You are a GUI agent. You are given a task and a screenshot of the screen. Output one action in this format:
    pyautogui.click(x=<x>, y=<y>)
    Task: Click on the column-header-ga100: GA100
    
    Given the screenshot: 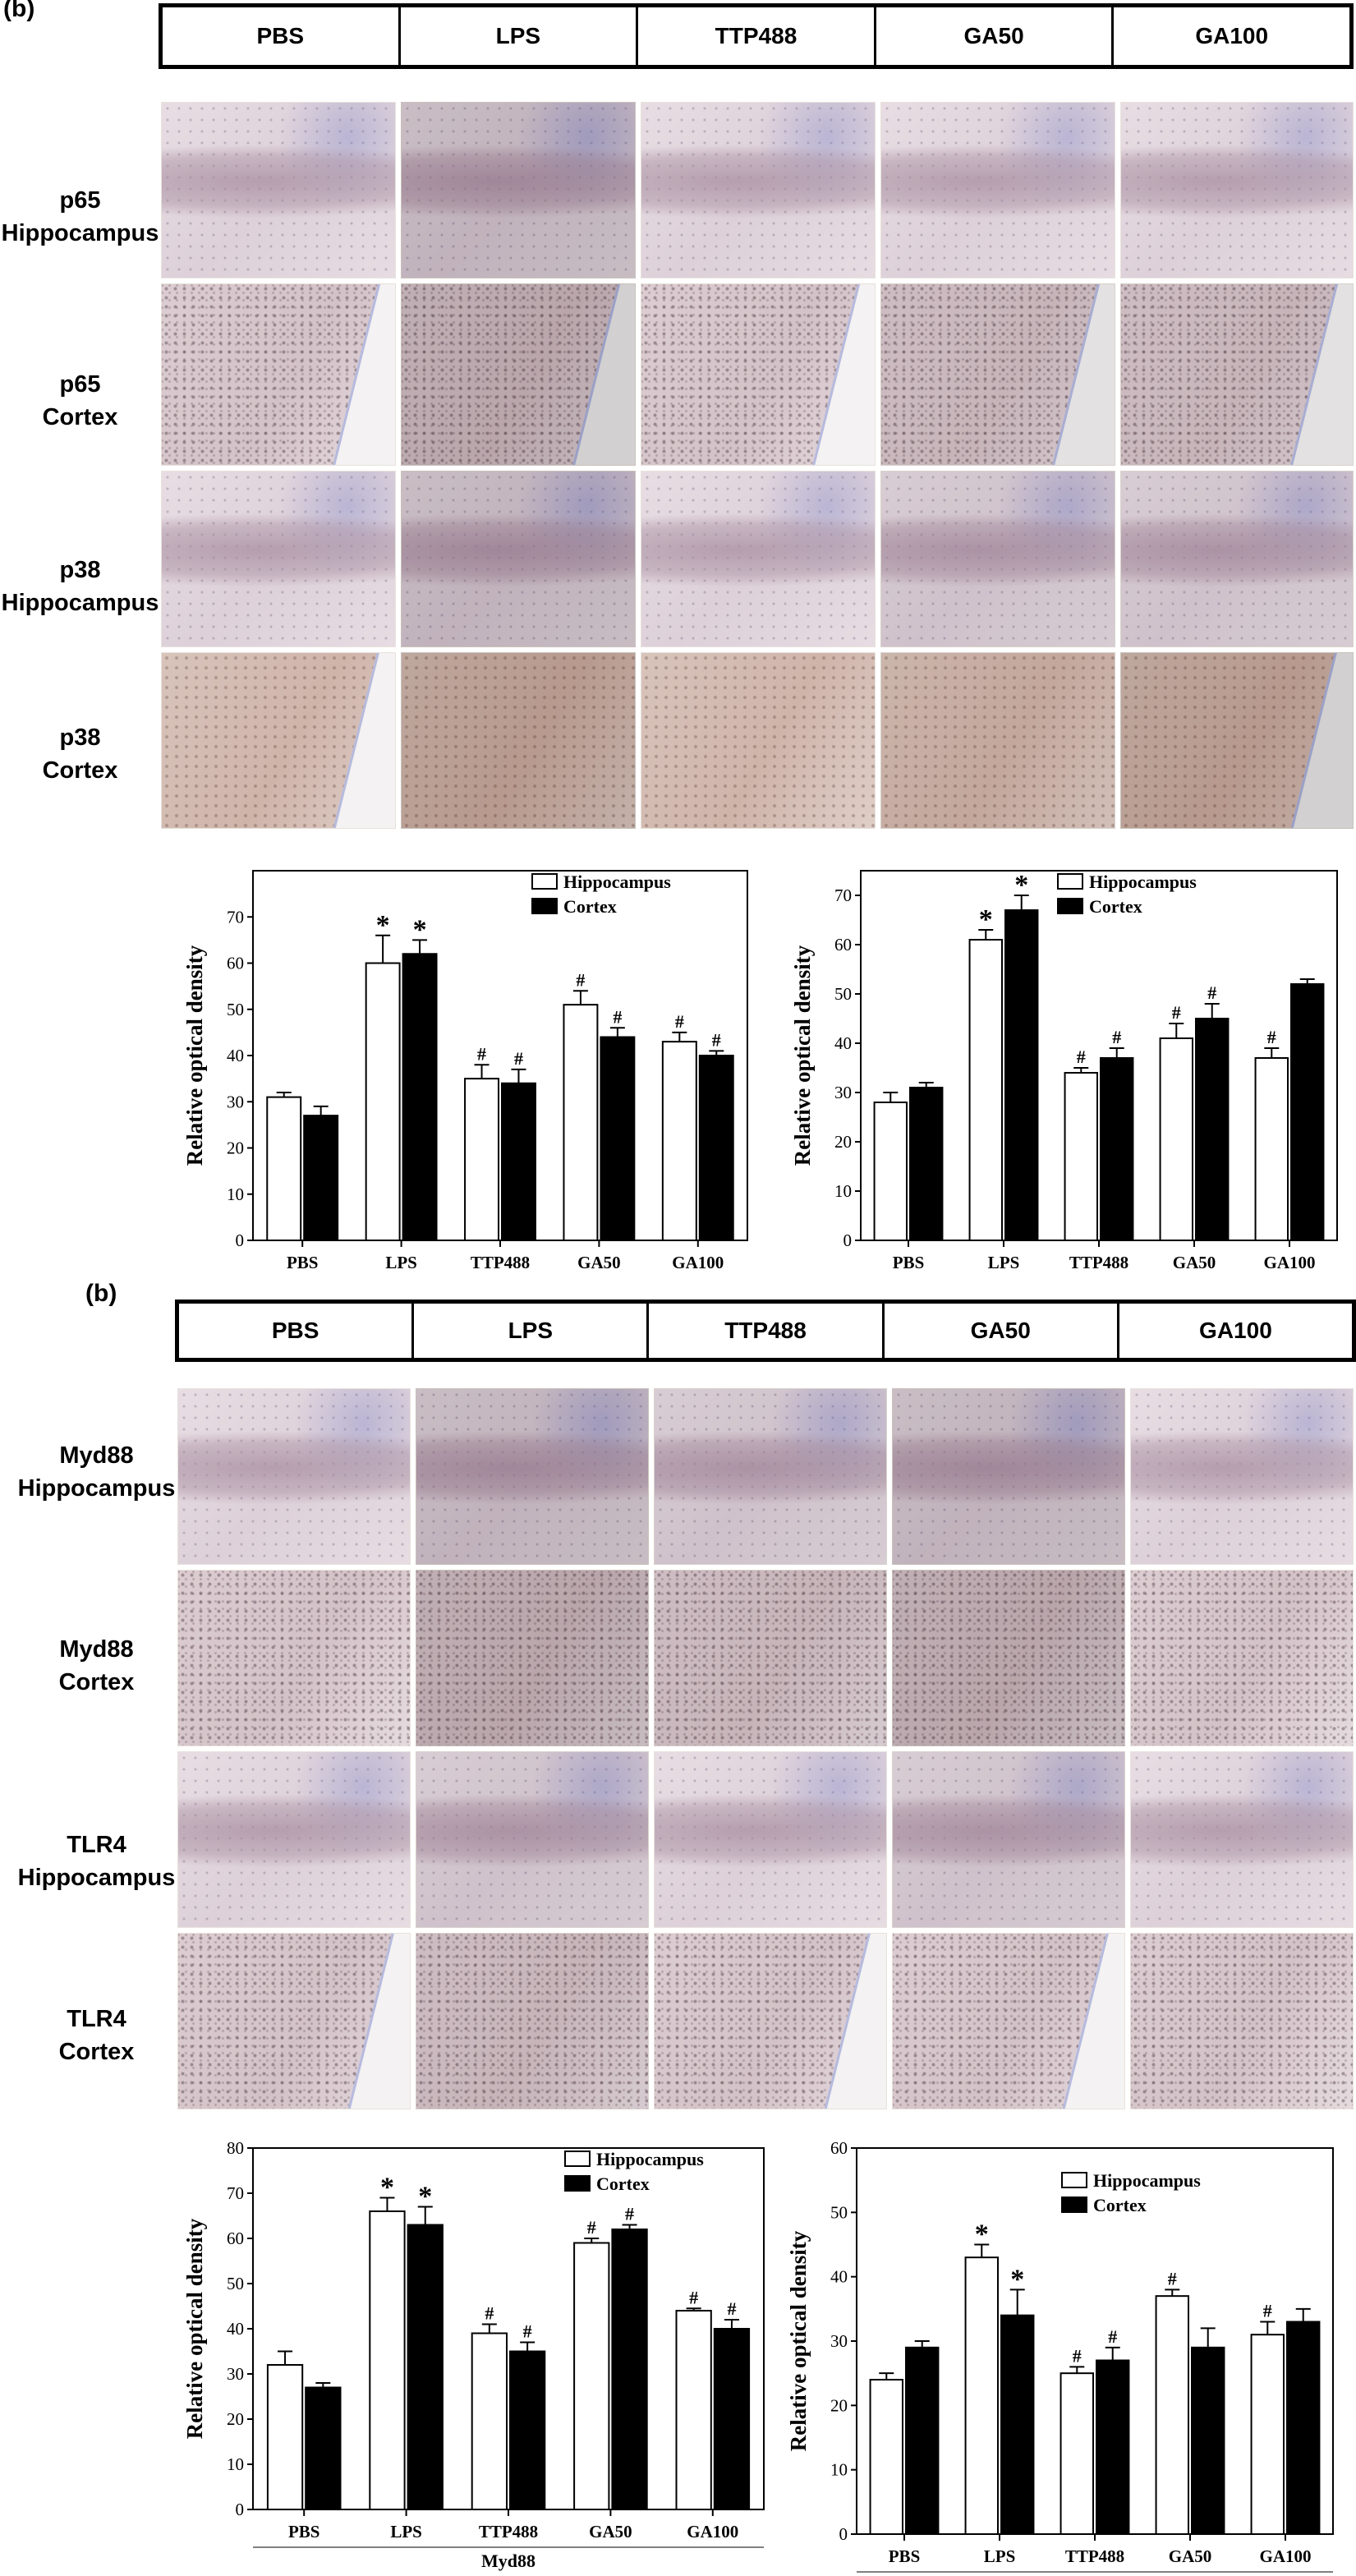 What is the action you would take?
    pyautogui.click(x=1235, y=1330)
    